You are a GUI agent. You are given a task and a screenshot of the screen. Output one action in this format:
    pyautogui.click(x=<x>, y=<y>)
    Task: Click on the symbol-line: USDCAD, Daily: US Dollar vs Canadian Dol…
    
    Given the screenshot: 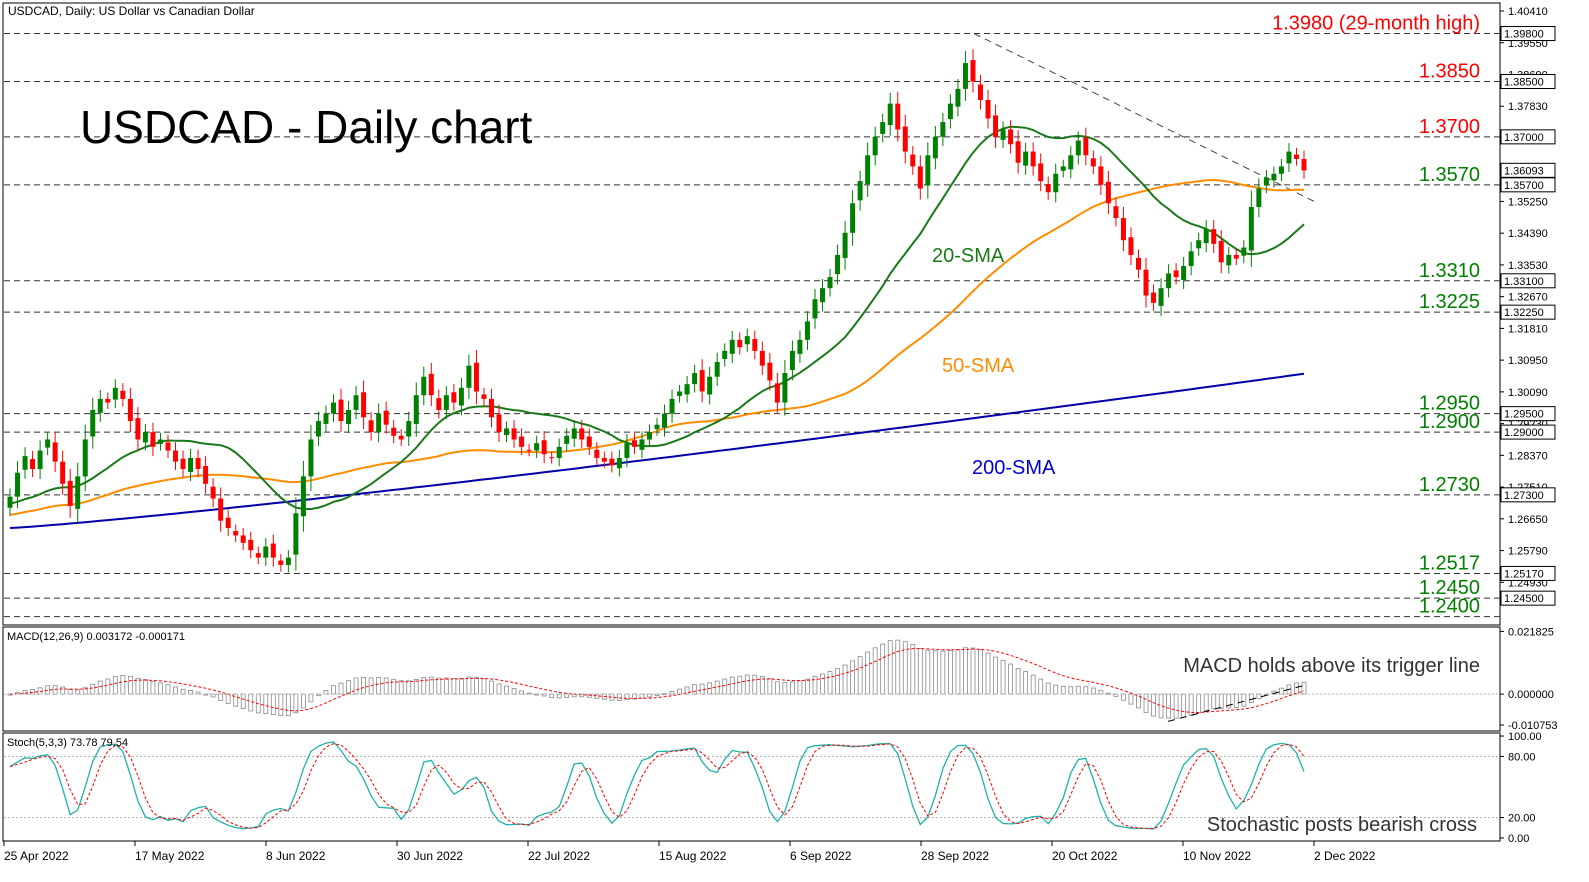 What is the action you would take?
    pyautogui.click(x=131, y=11)
    